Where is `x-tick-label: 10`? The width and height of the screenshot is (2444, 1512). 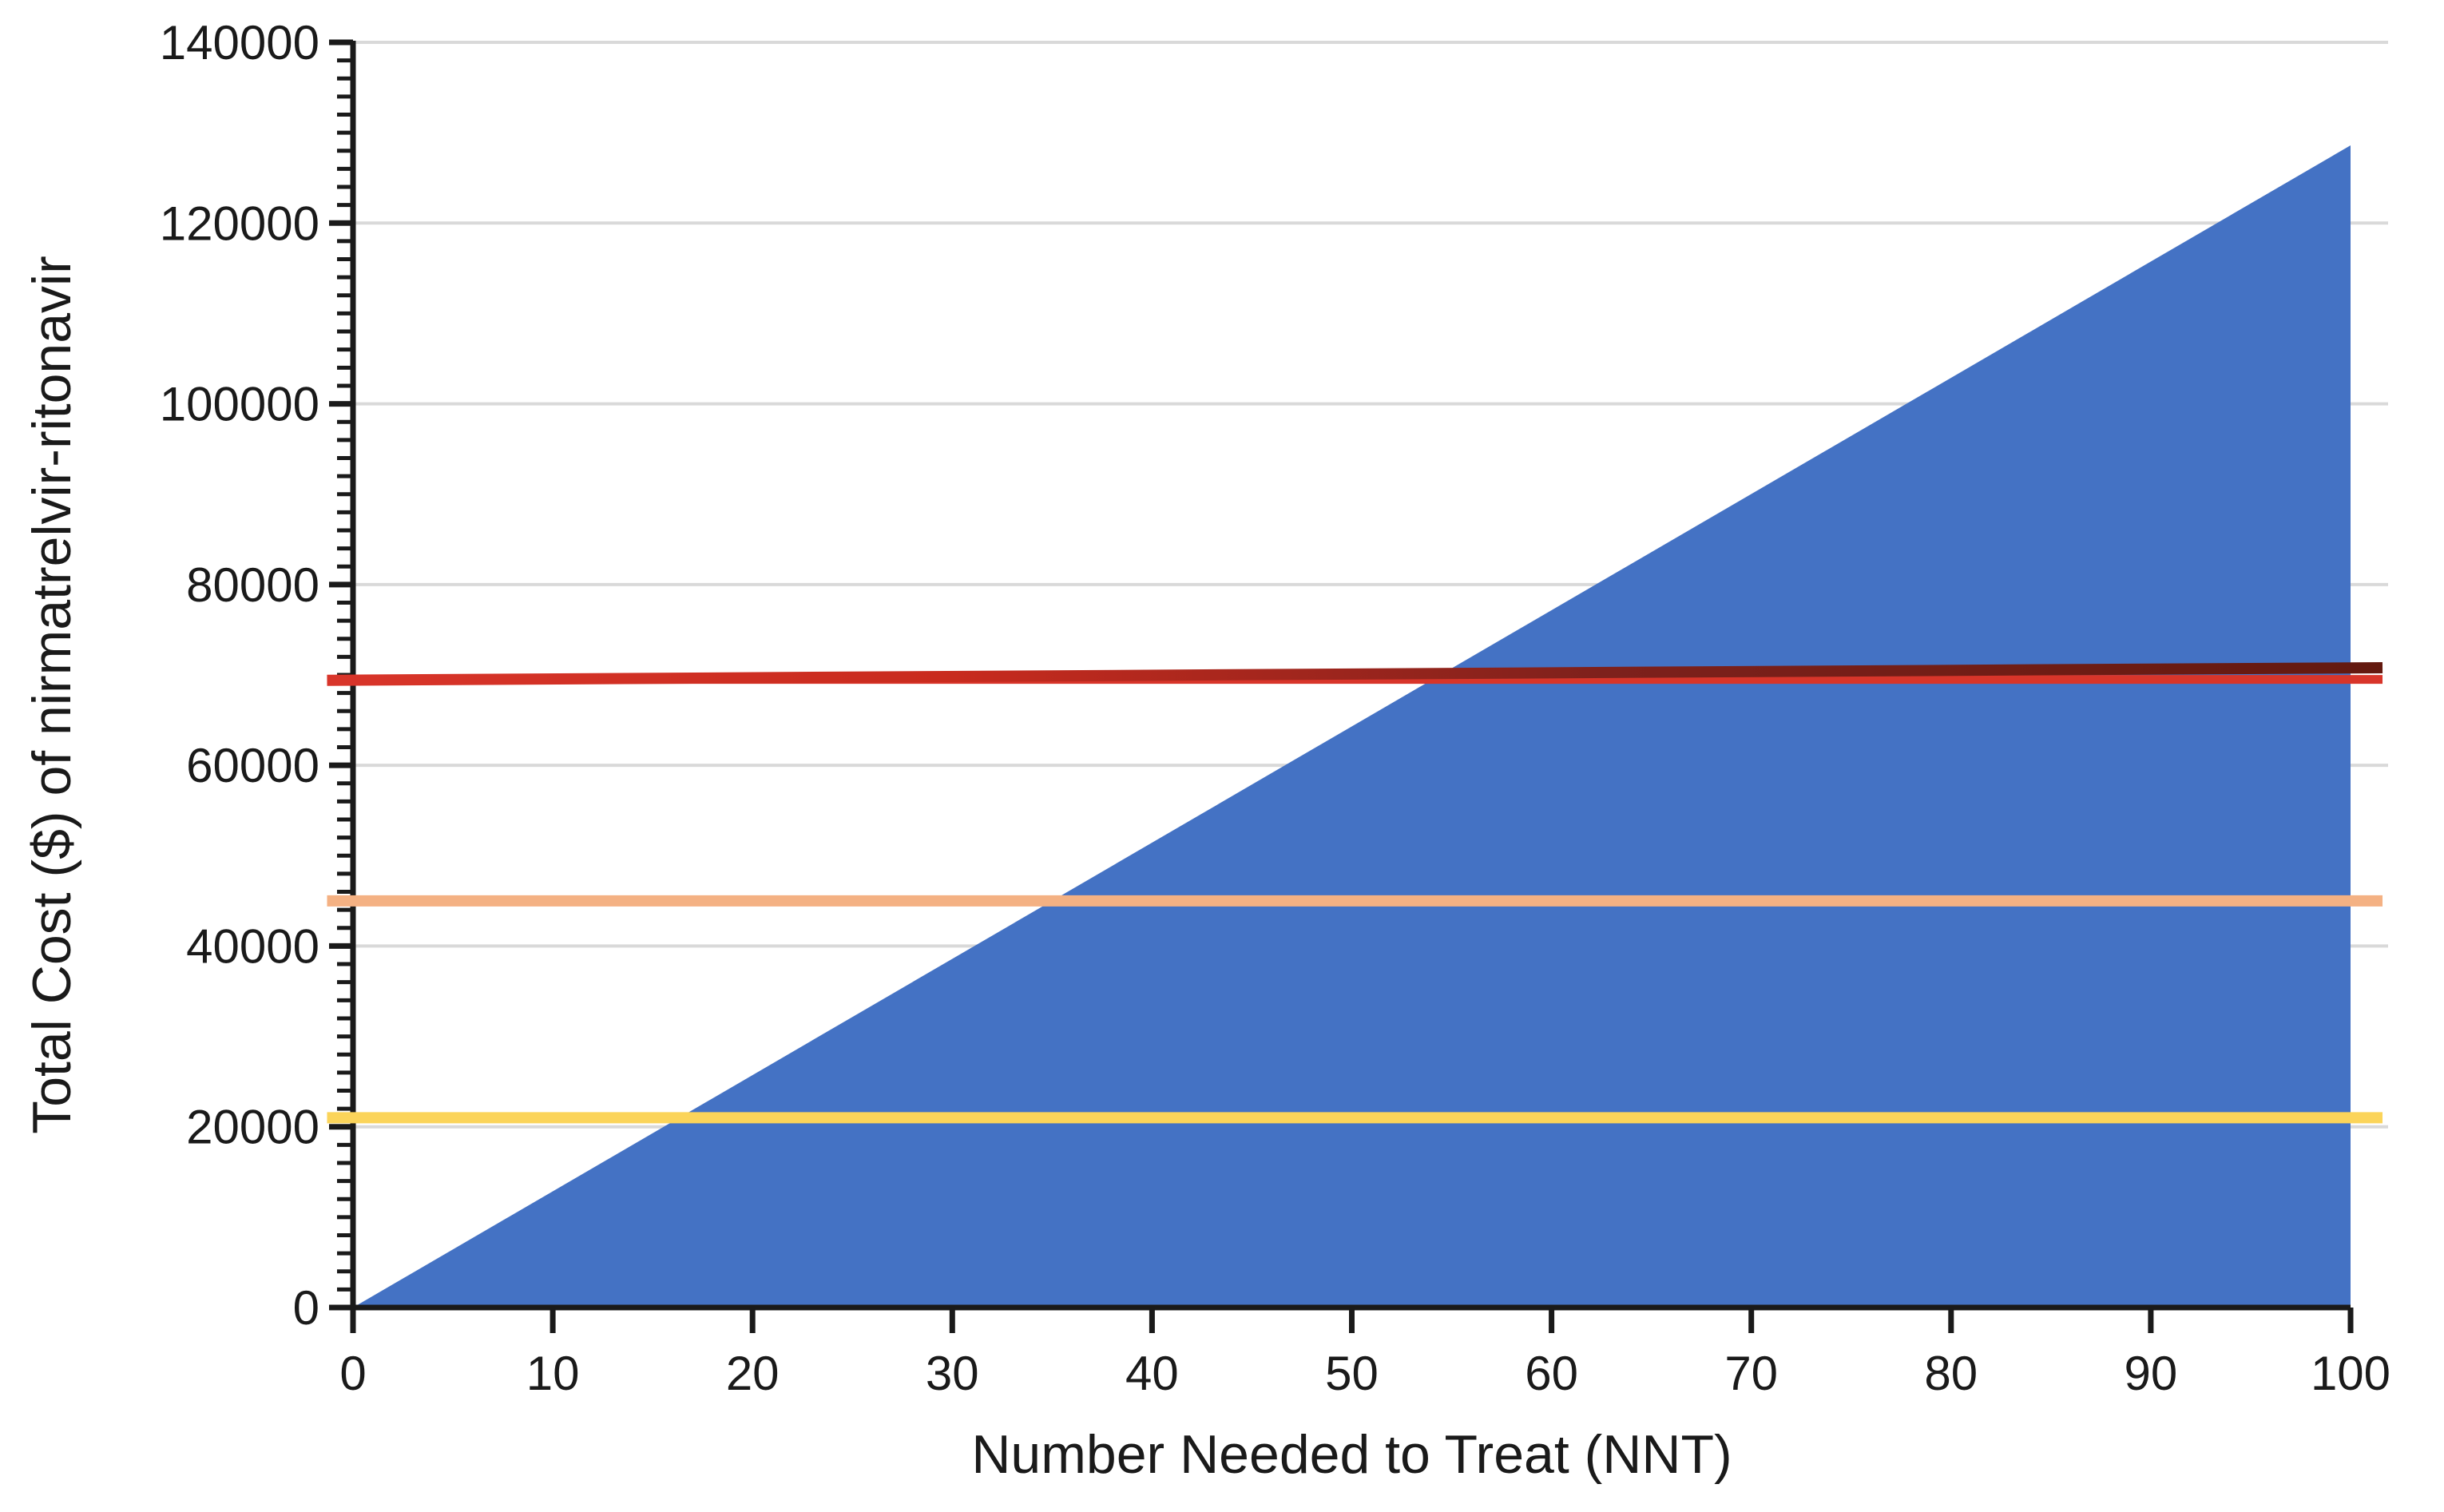 x-tick-label: 10 is located at coordinates (553, 1373).